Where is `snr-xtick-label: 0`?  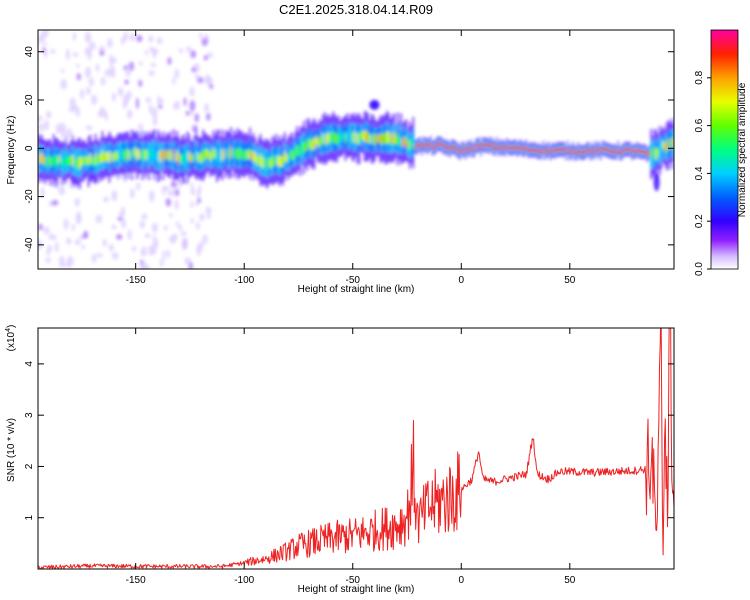 snr-xtick-label: 0 is located at coordinates (461, 580).